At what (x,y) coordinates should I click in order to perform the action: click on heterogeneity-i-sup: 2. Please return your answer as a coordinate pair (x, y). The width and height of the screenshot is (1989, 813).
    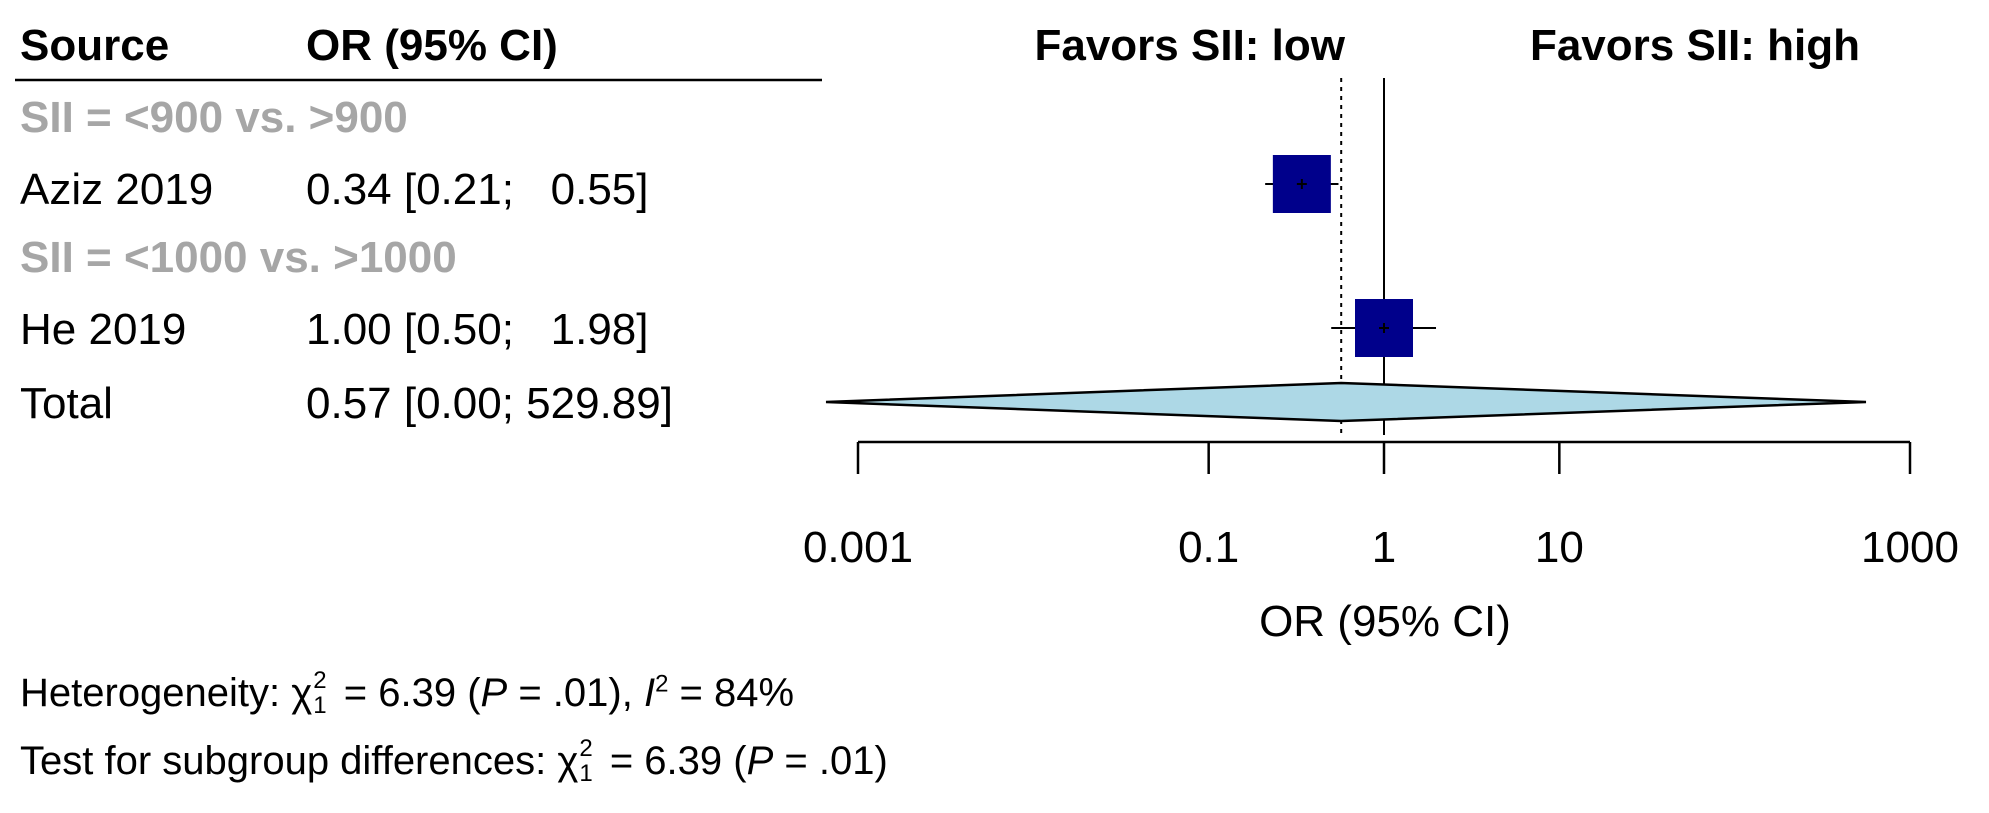
    Looking at the image, I should click on (662, 684).